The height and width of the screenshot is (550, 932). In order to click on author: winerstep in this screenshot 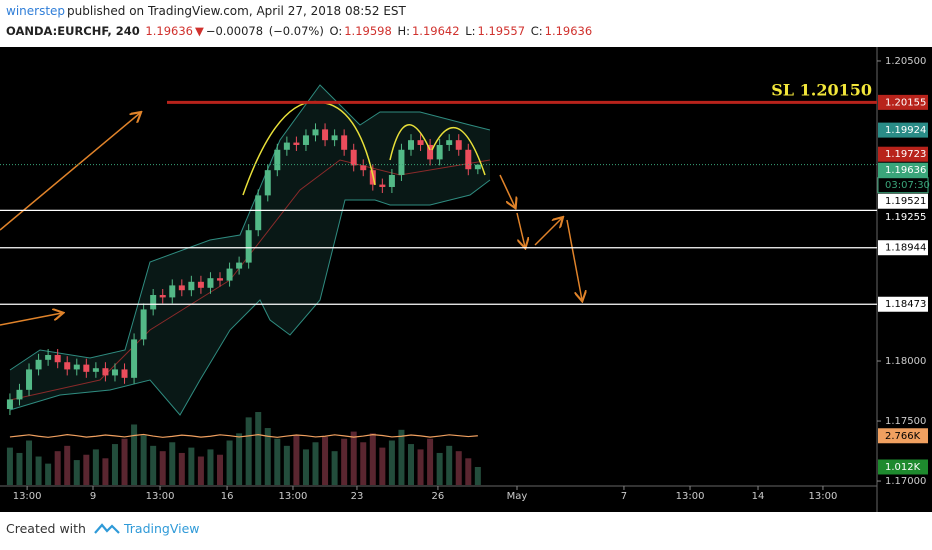, I will do `click(36, 11)`.